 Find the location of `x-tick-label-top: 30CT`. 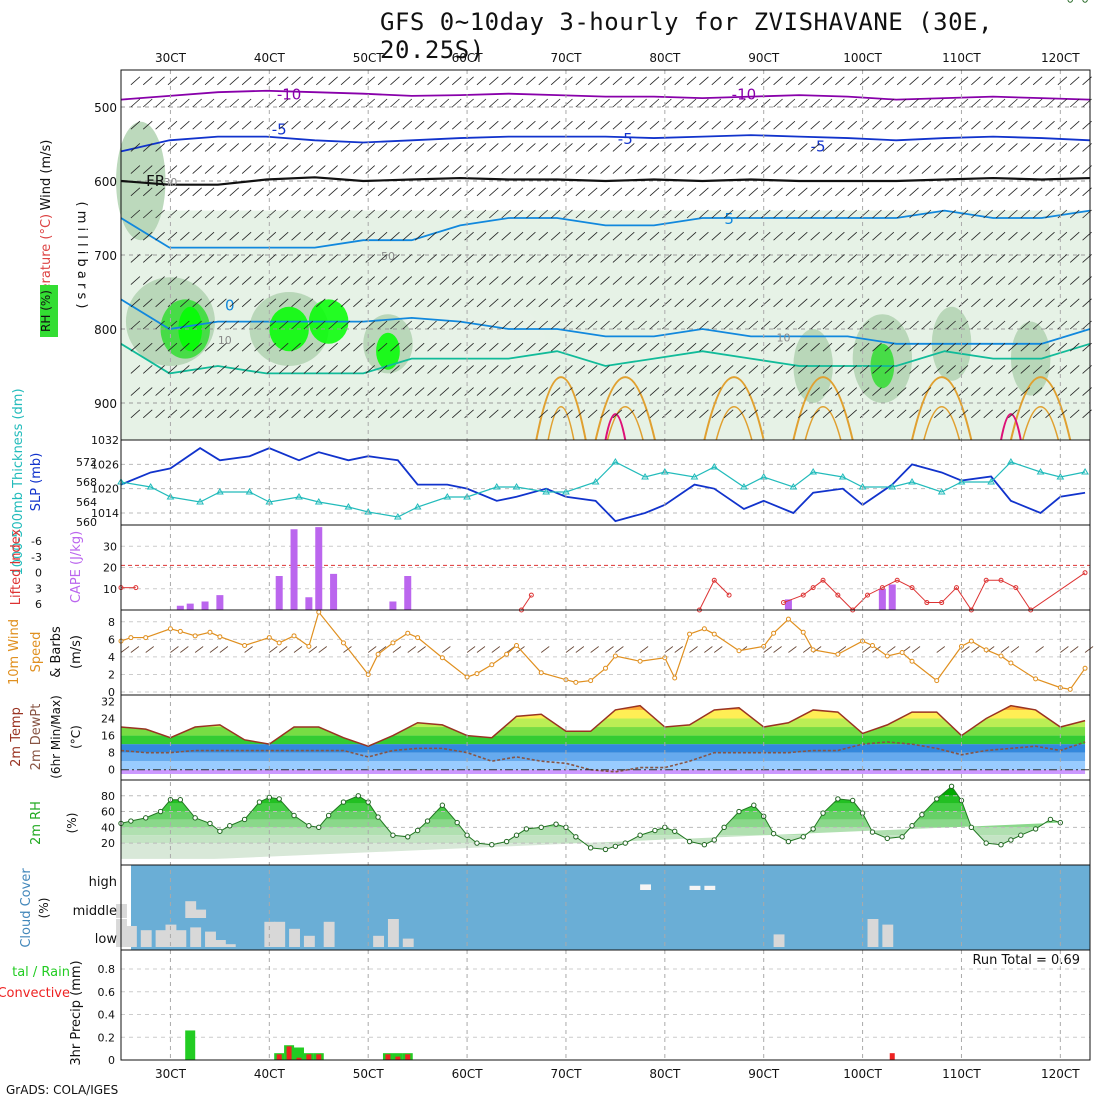

x-tick-label-top: 30CT is located at coordinates (171, 58).